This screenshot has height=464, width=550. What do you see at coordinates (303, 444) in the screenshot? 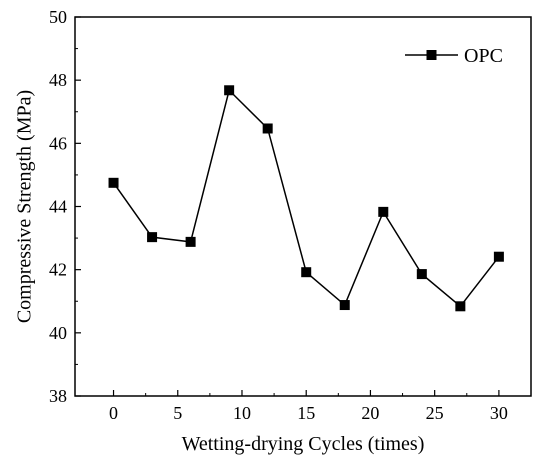
I see `x-axis-title: Wetting-drying Cycles (times)` at bounding box center [303, 444].